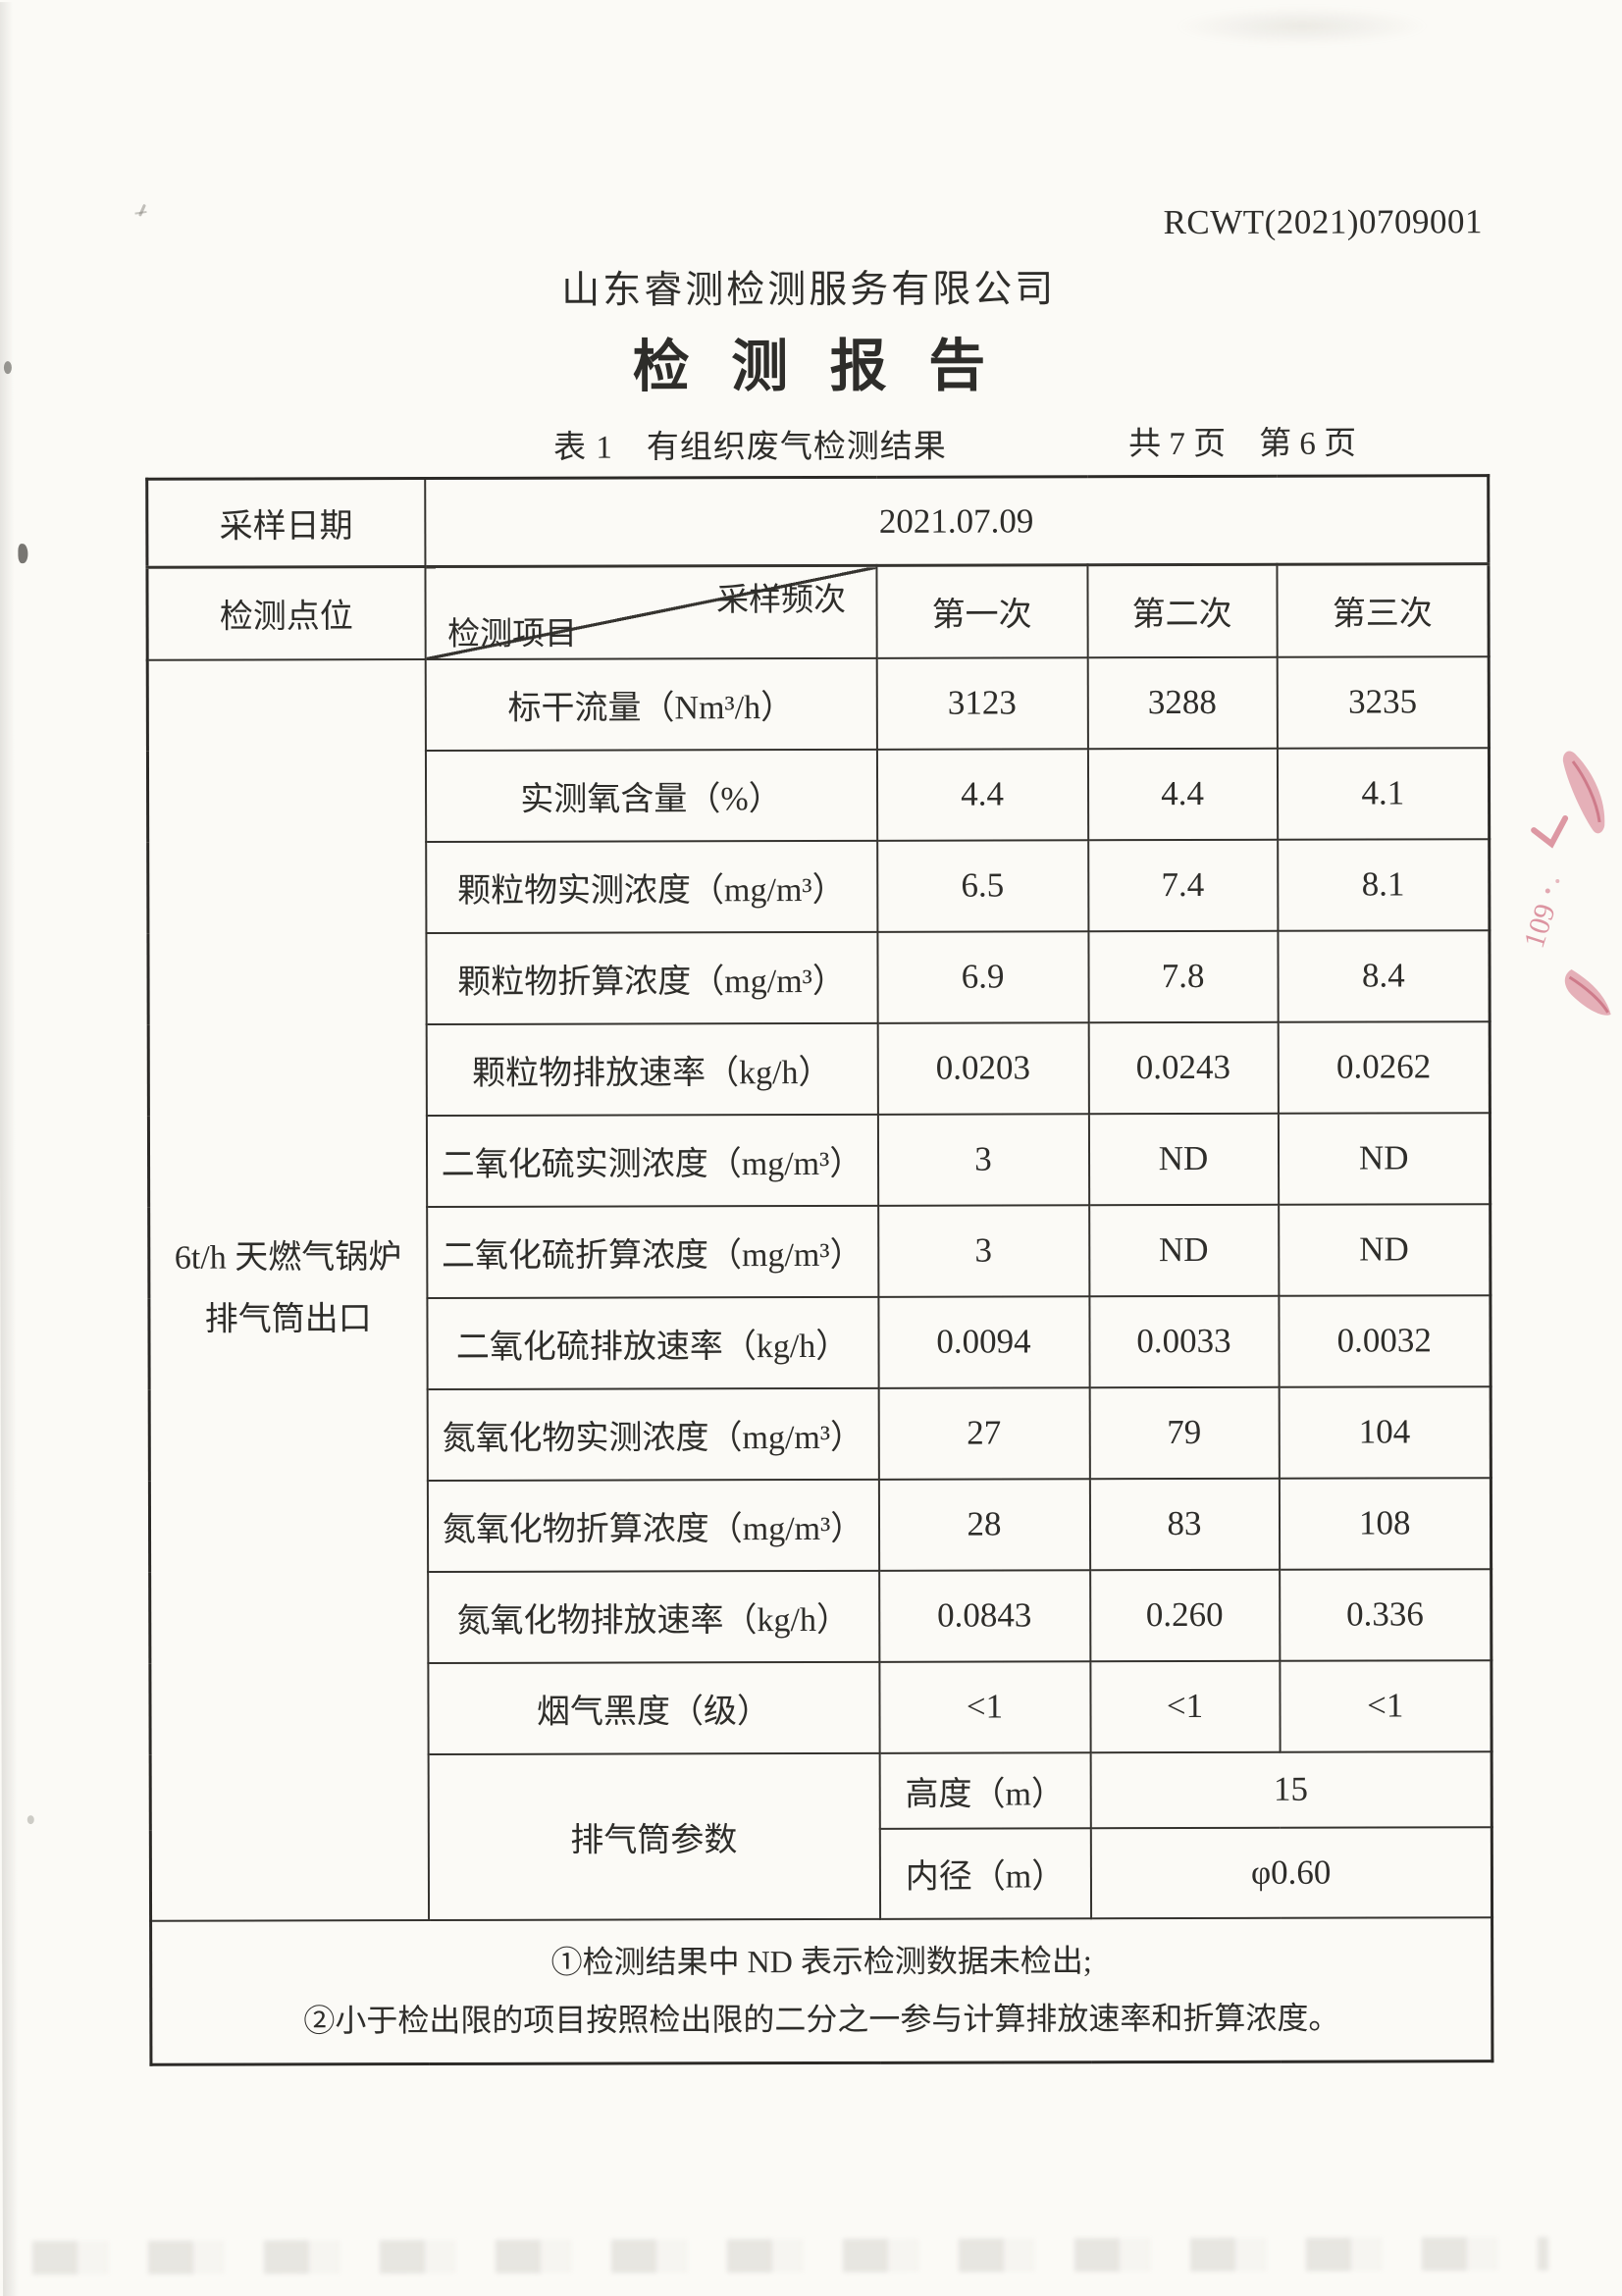 Image resolution: width=1622 pixels, height=2296 pixels. Describe the element at coordinates (781, 600) in the screenshot. I see `sampling-frequency-label: 采样频次` at that location.